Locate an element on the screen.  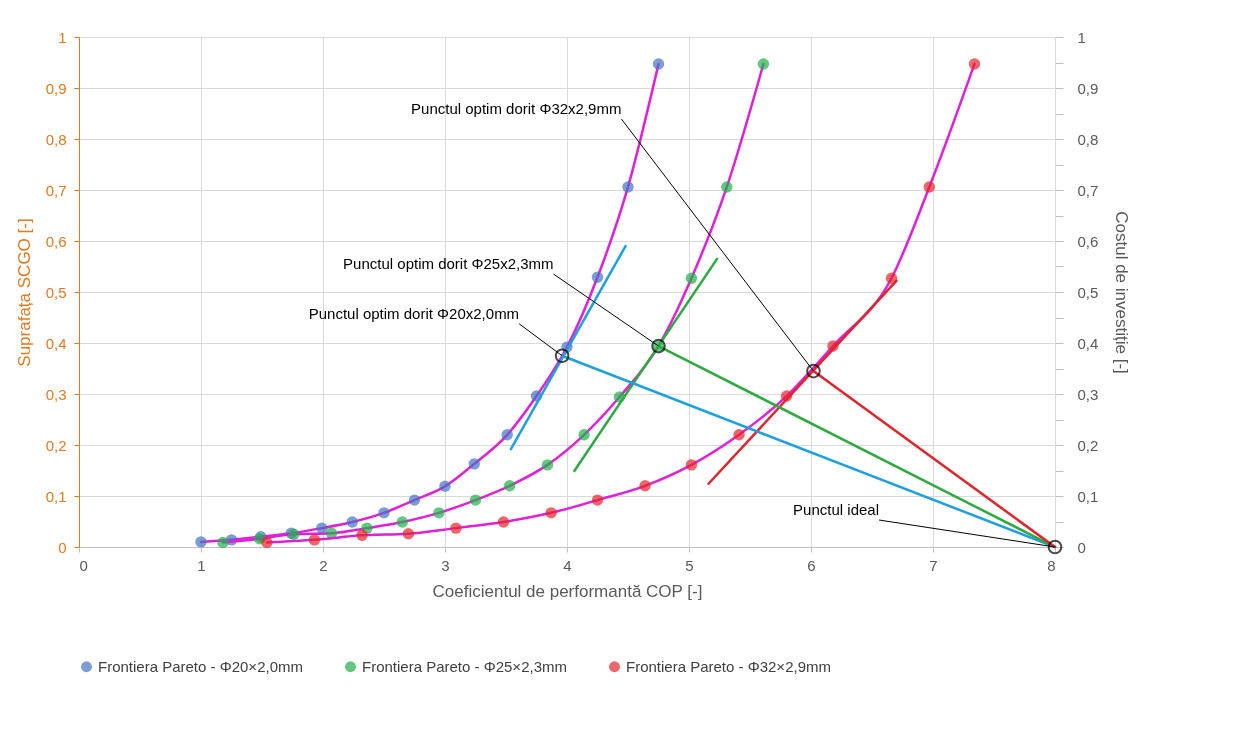
y-tick-label: 0,8 is located at coordinates (56, 139).